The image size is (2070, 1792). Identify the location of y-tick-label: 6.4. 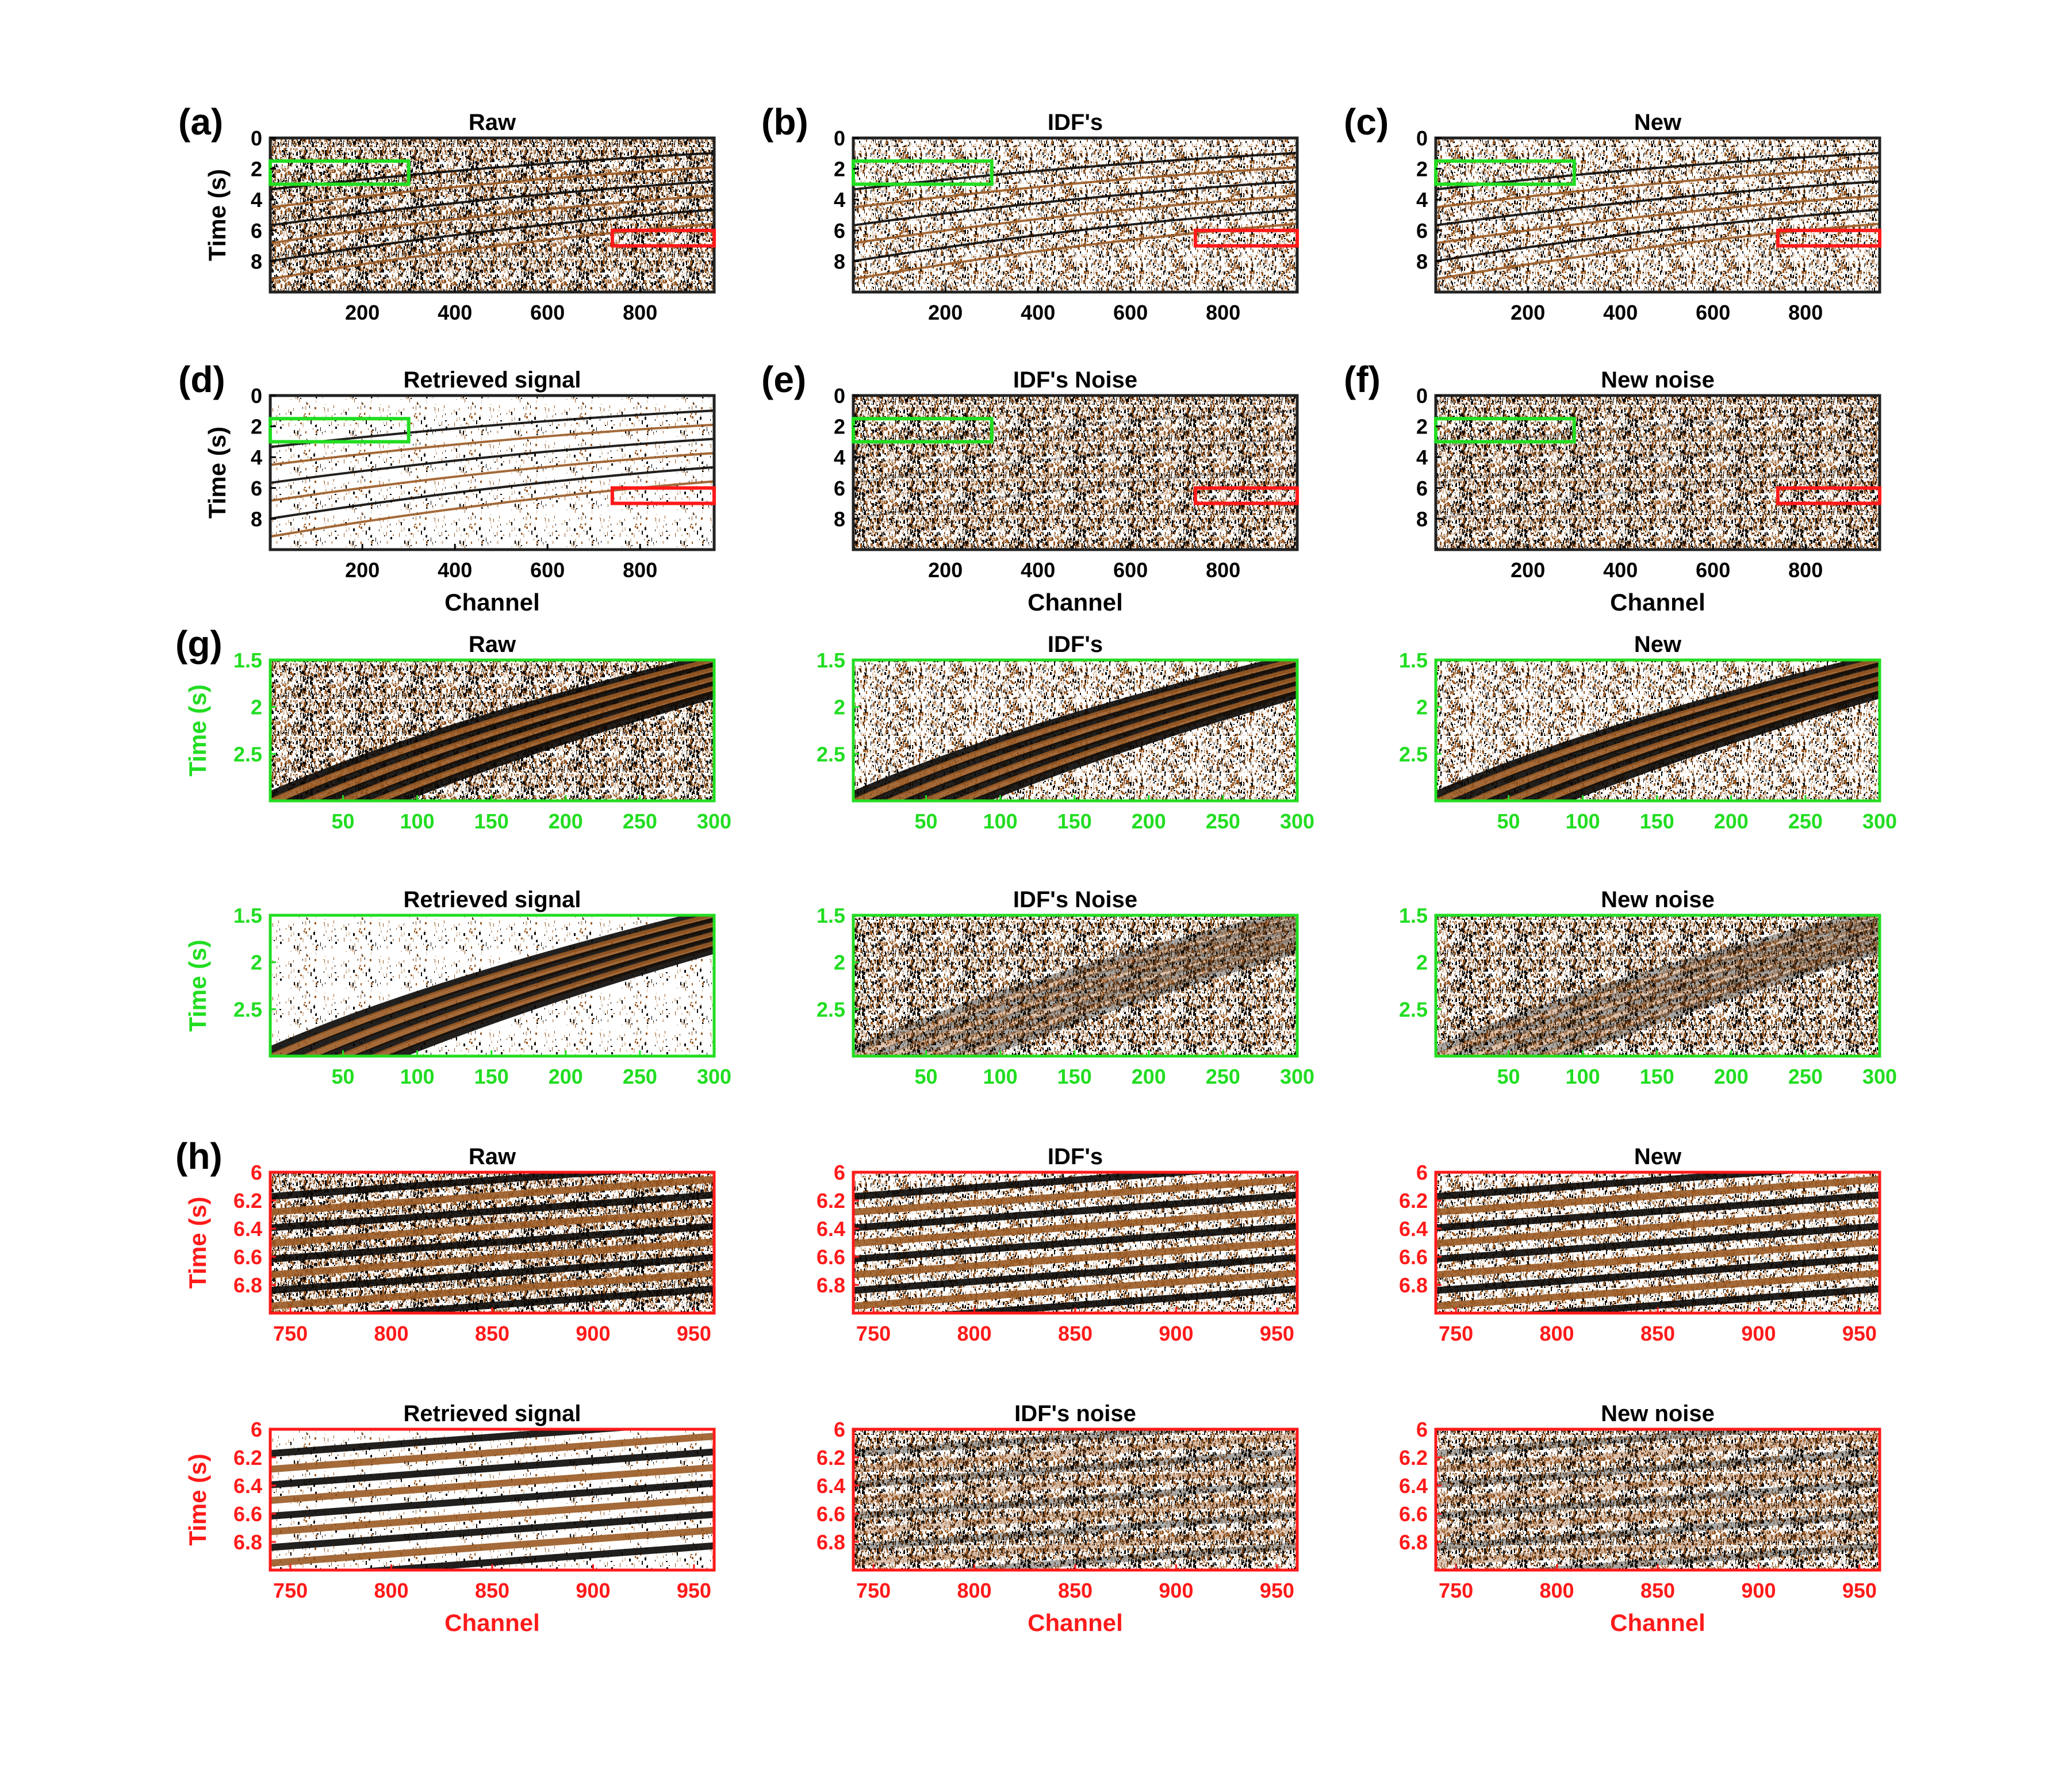
(1413, 1229).